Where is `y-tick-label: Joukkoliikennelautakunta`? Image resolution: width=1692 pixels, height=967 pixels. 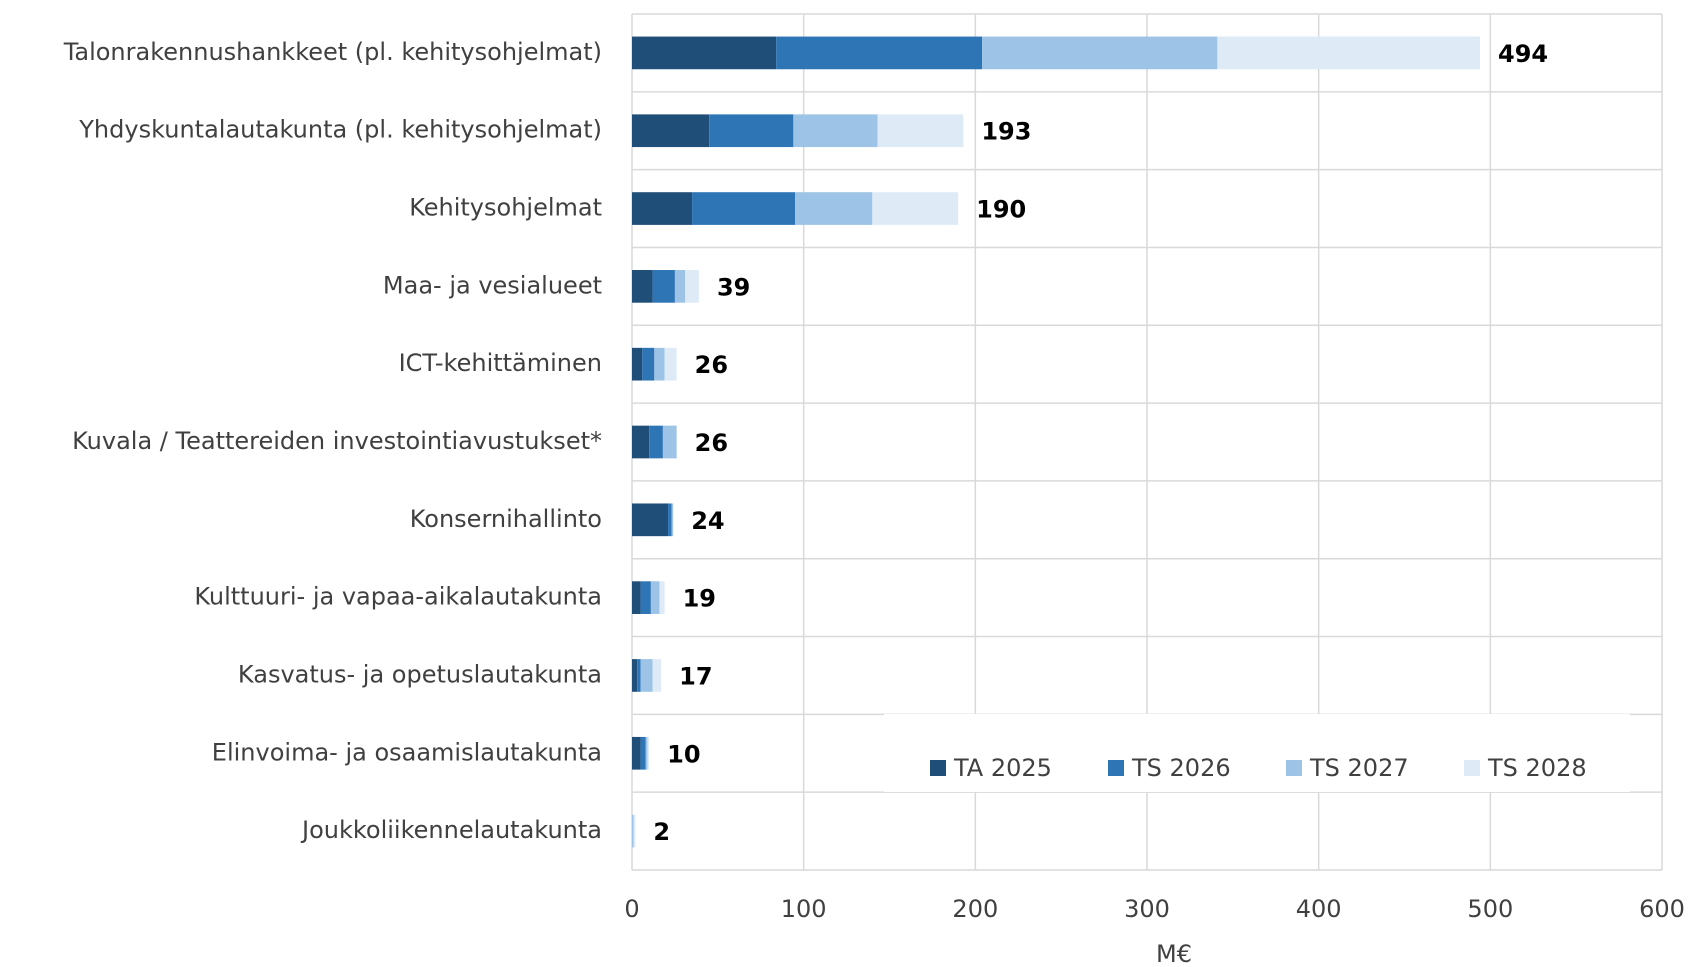 y-tick-label: Joukkoliikennelautakunta is located at coordinates (451, 830).